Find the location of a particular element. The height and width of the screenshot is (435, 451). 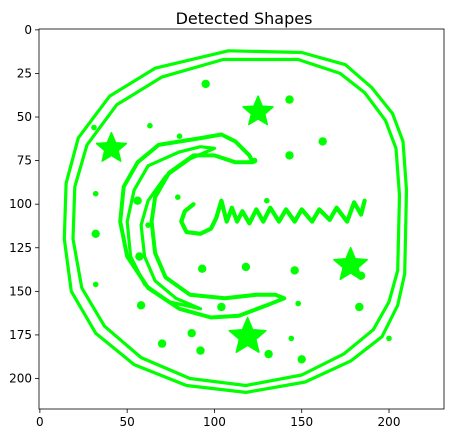

crescent-inner-contour is located at coordinates (170, 228).